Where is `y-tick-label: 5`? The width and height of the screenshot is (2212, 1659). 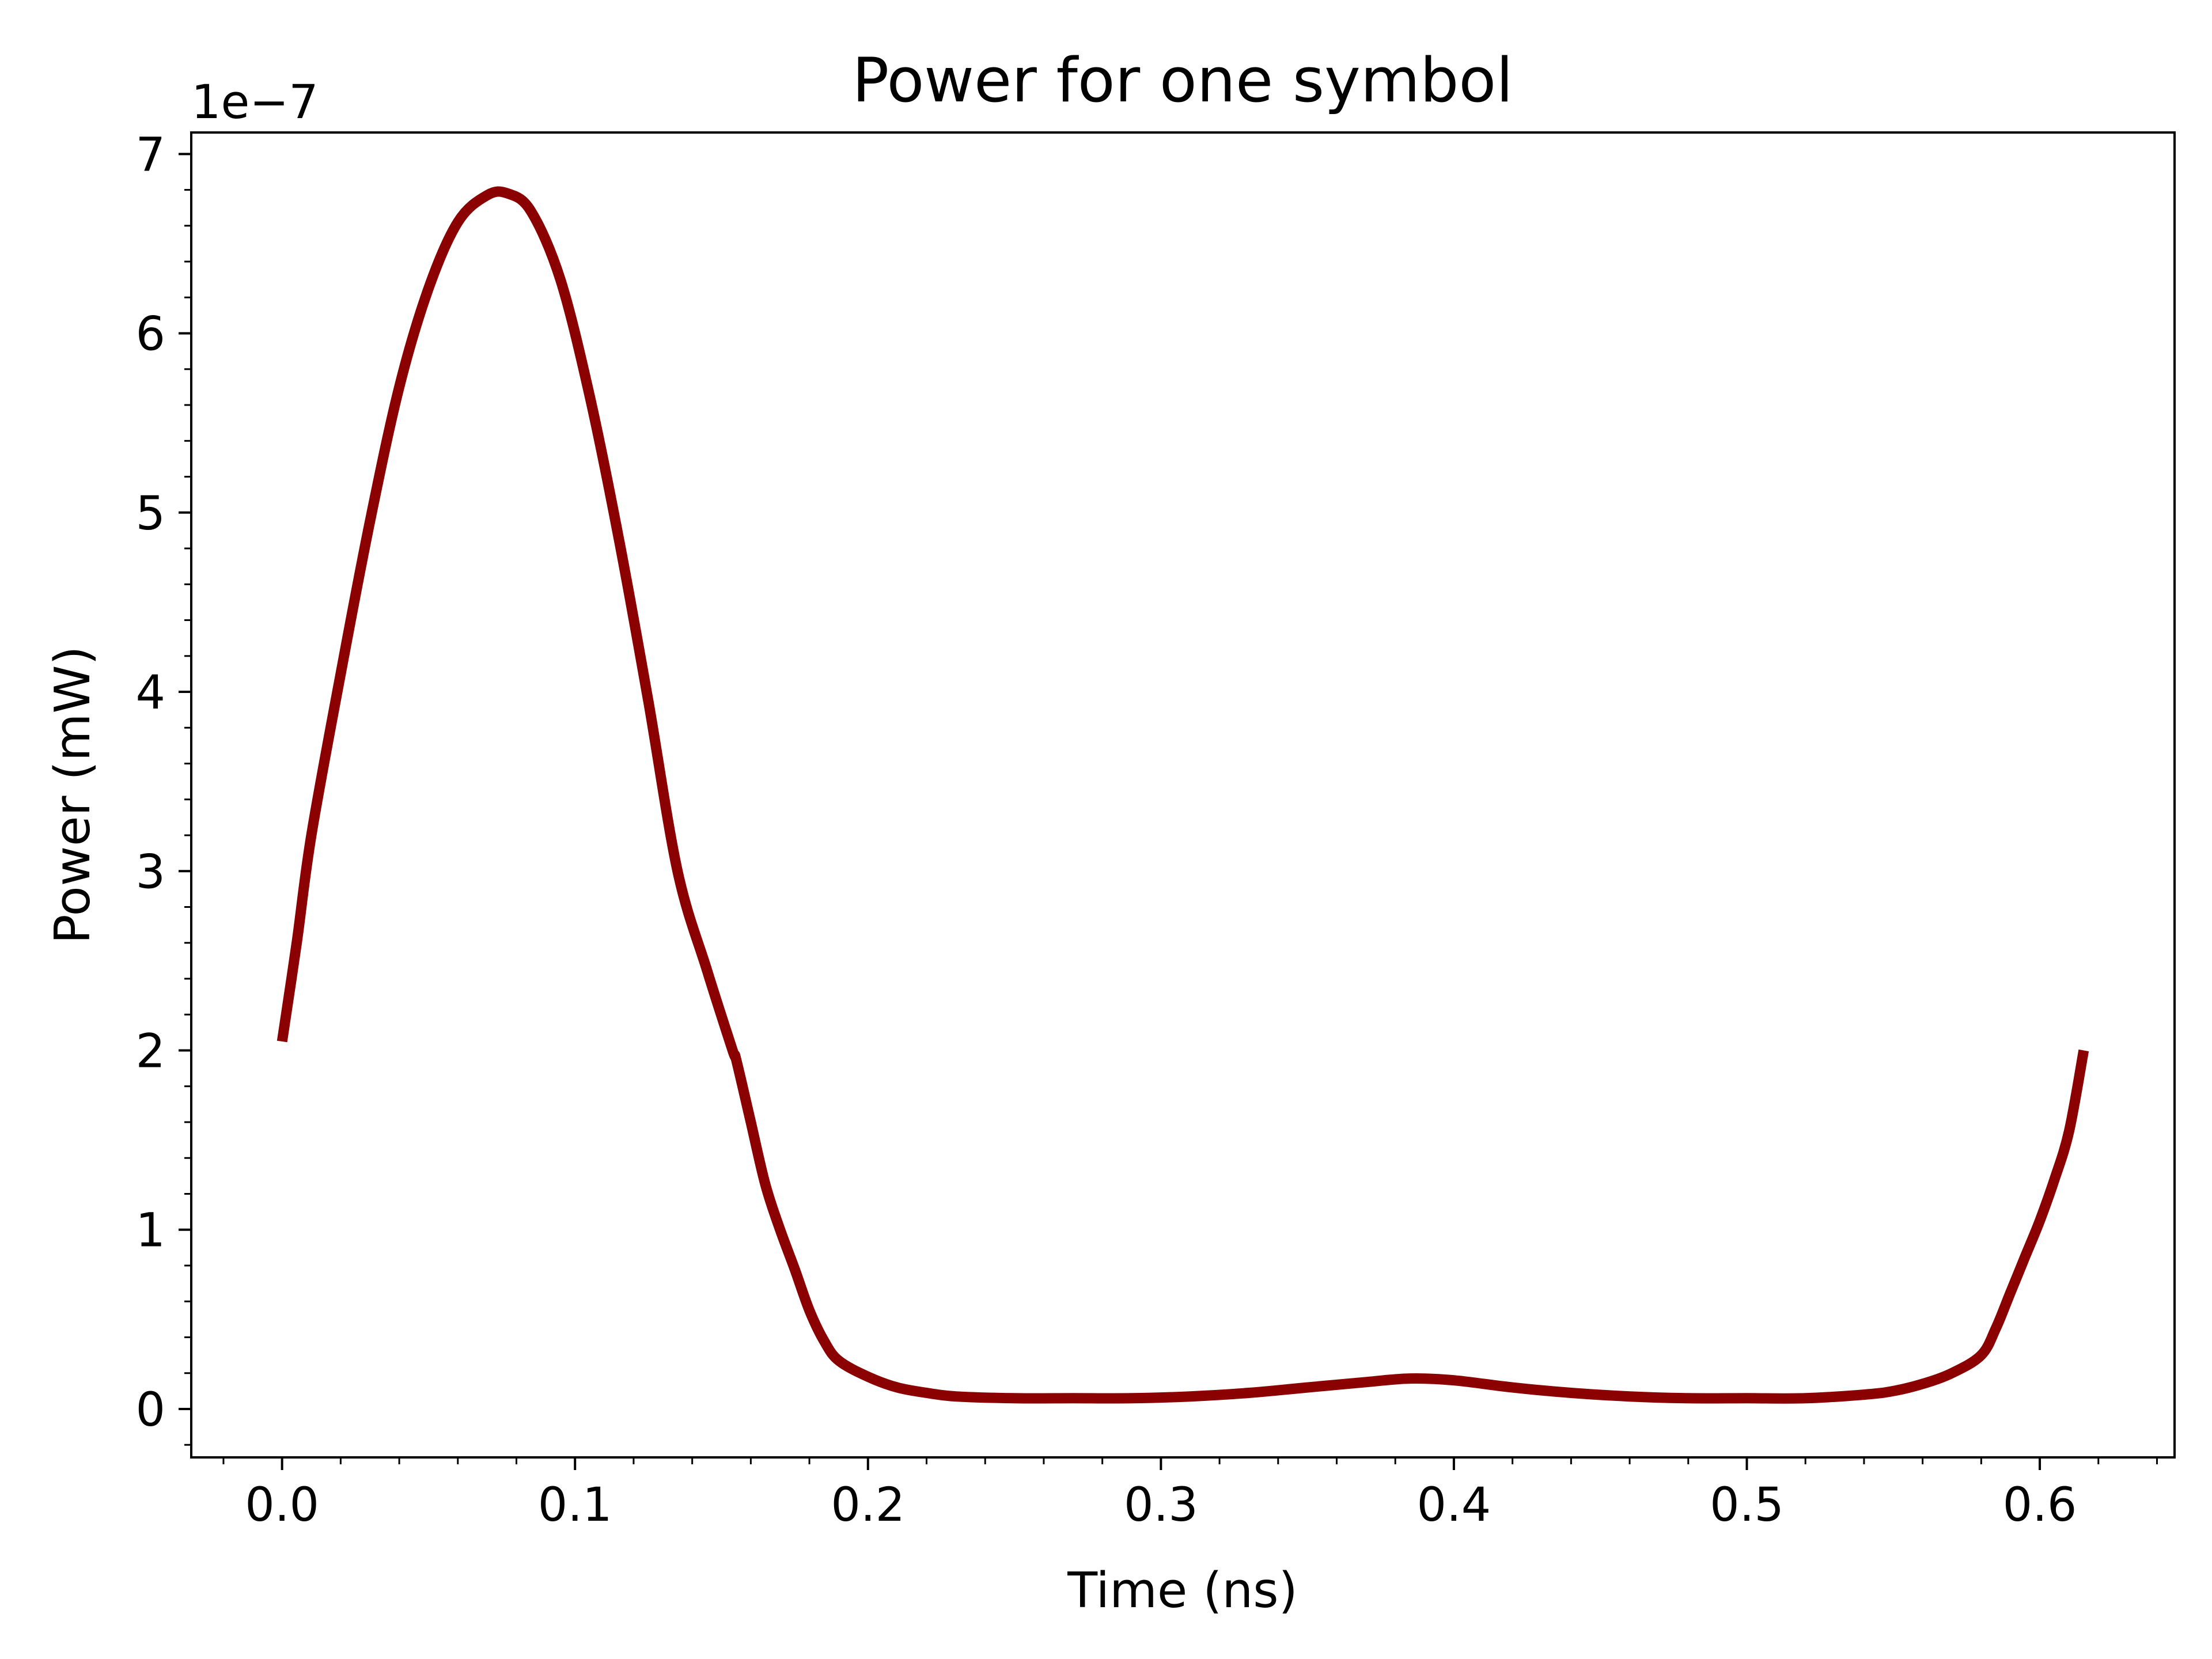
y-tick-label: 5 is located at coordinates (150, 514).